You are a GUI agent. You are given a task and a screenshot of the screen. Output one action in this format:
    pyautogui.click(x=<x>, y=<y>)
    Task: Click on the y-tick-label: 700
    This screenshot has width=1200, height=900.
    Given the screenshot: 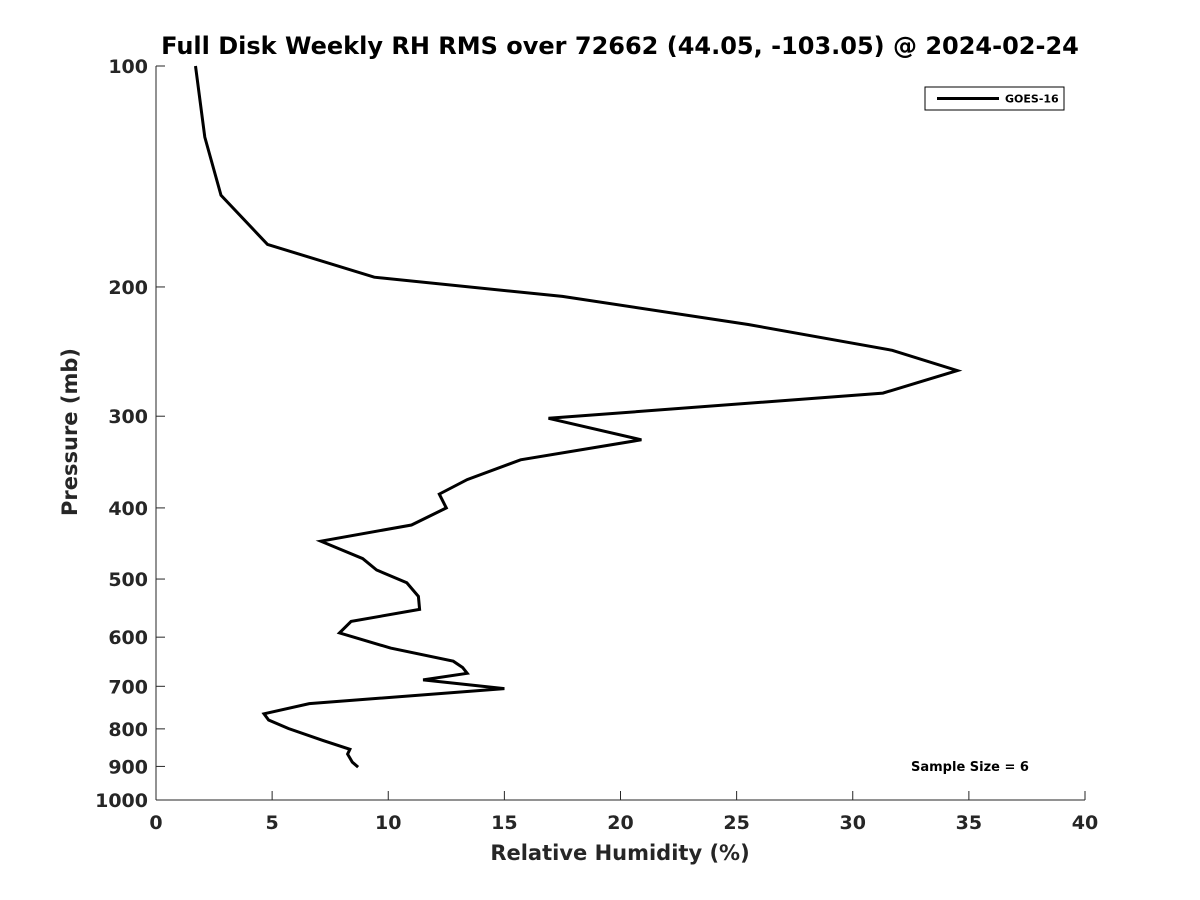 What is the action you would take?
    pyautogui.click(x=128, y=687)
    